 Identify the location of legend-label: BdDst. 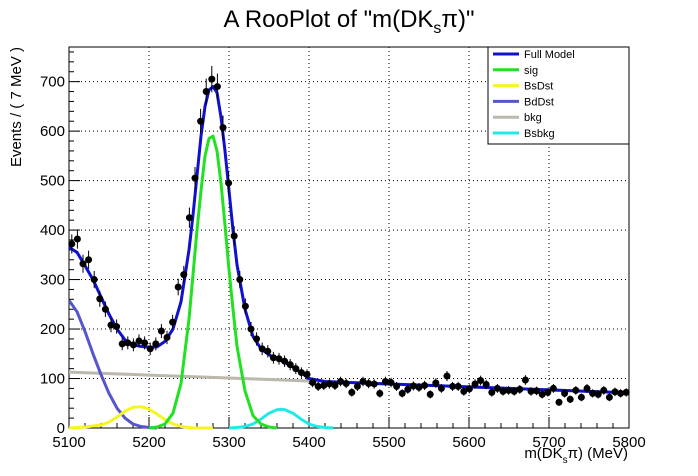
(539, 102).